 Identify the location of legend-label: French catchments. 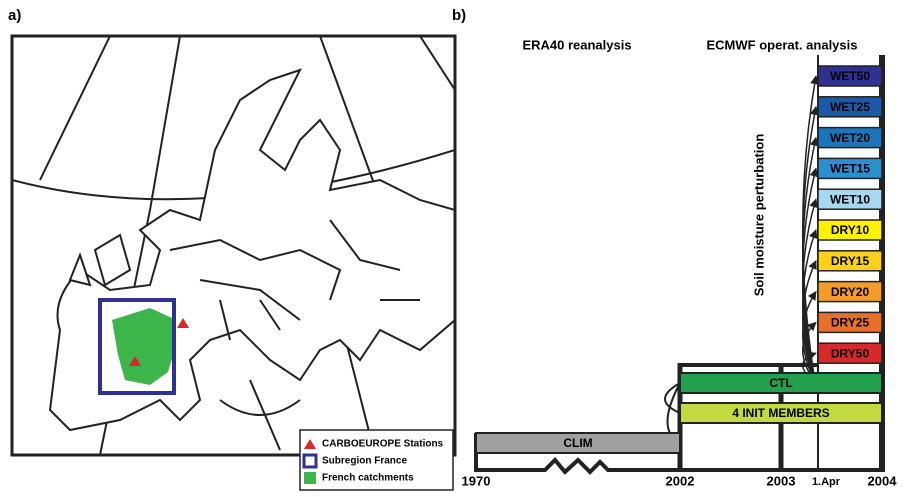
(368, 478).